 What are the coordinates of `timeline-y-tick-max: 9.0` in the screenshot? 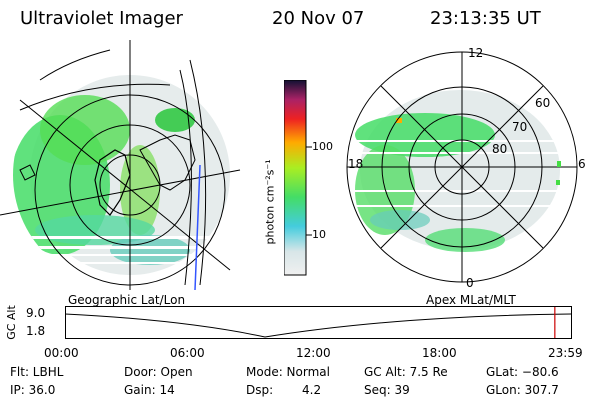 It's located at (36, 313).